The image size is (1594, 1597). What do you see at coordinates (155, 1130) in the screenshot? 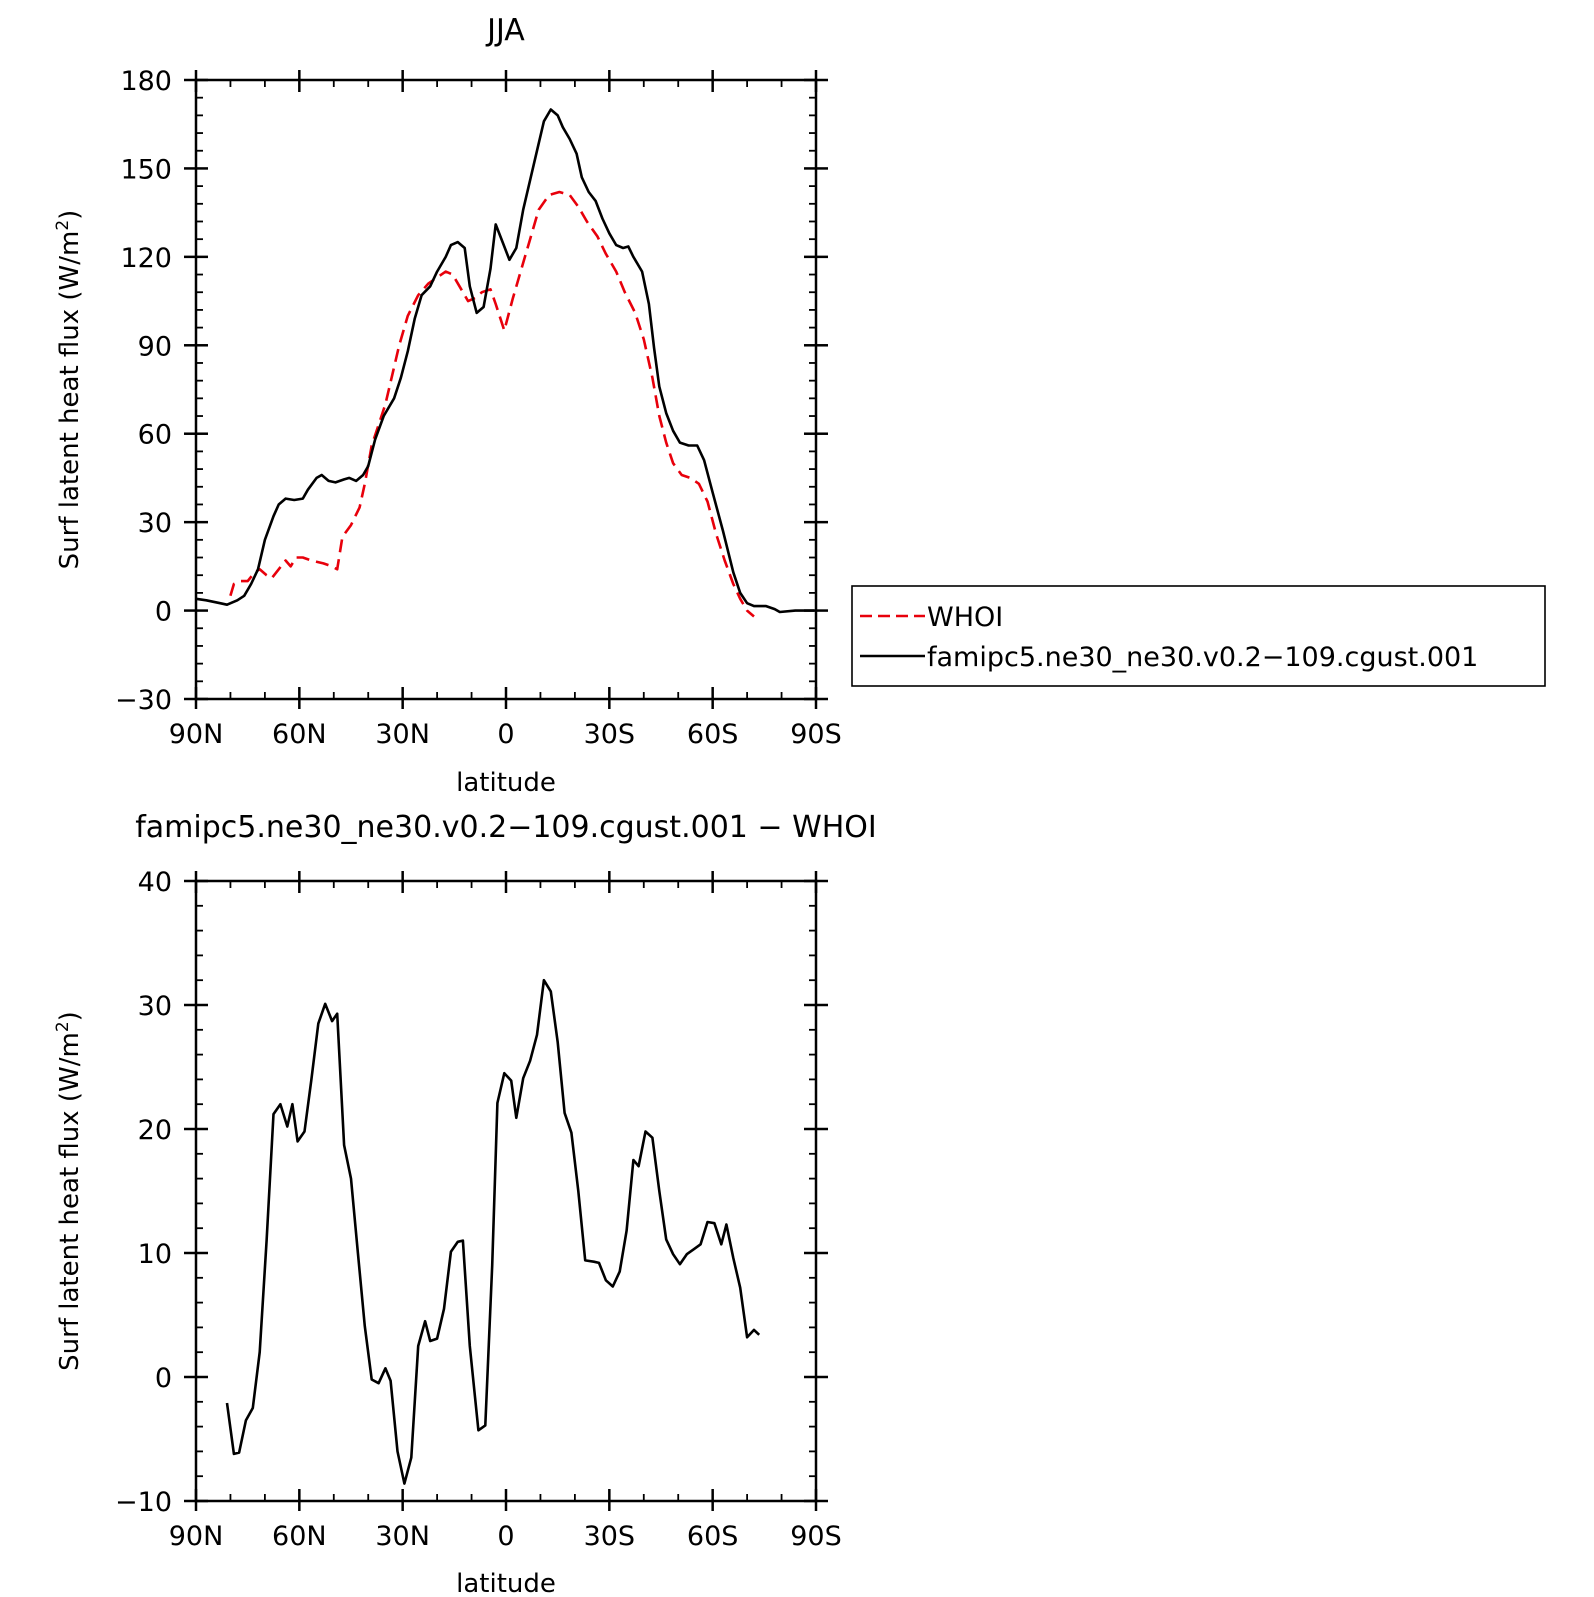
I see `y-tick-label: 20` at bounding box center [155, 1130].